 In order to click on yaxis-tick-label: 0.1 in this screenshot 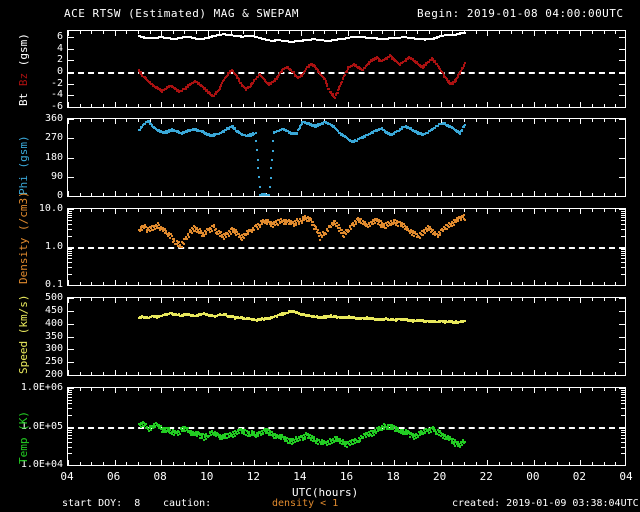, I will do `click(53, 284)`.